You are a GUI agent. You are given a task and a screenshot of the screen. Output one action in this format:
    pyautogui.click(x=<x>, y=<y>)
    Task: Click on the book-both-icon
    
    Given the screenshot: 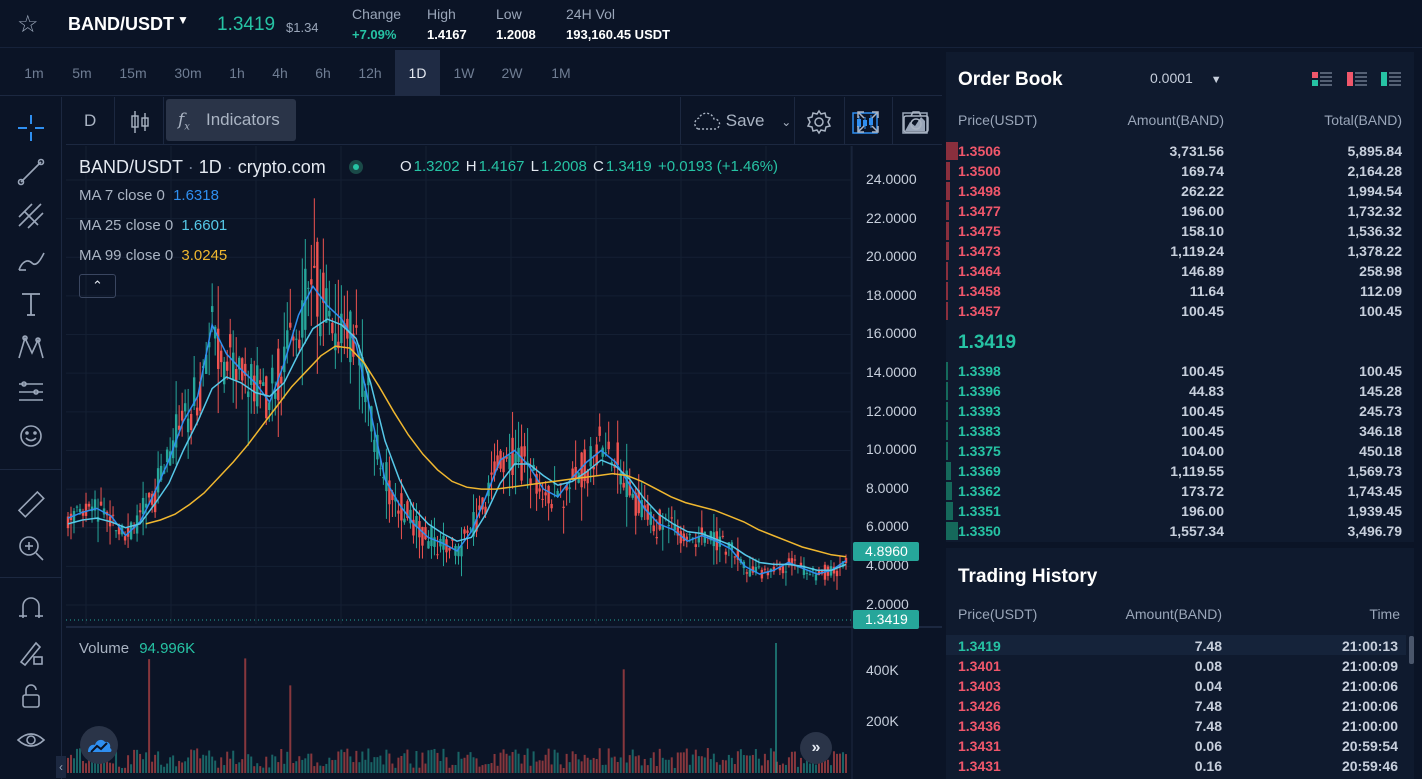 What is the action you would take?
    pyautogui.click(x=1322, y=79)
    